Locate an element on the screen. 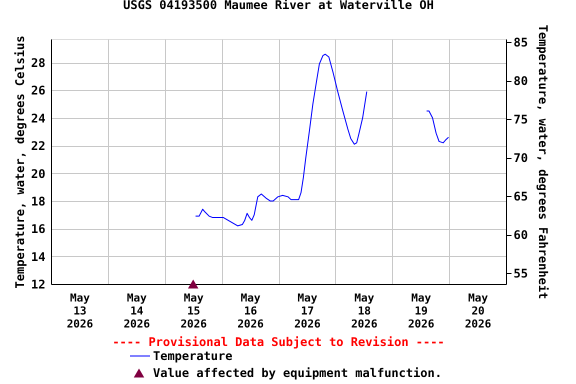 This screenshot has width=576, height=384. x-tick-label: May 17 2026 is located at coordinates (308, 311).